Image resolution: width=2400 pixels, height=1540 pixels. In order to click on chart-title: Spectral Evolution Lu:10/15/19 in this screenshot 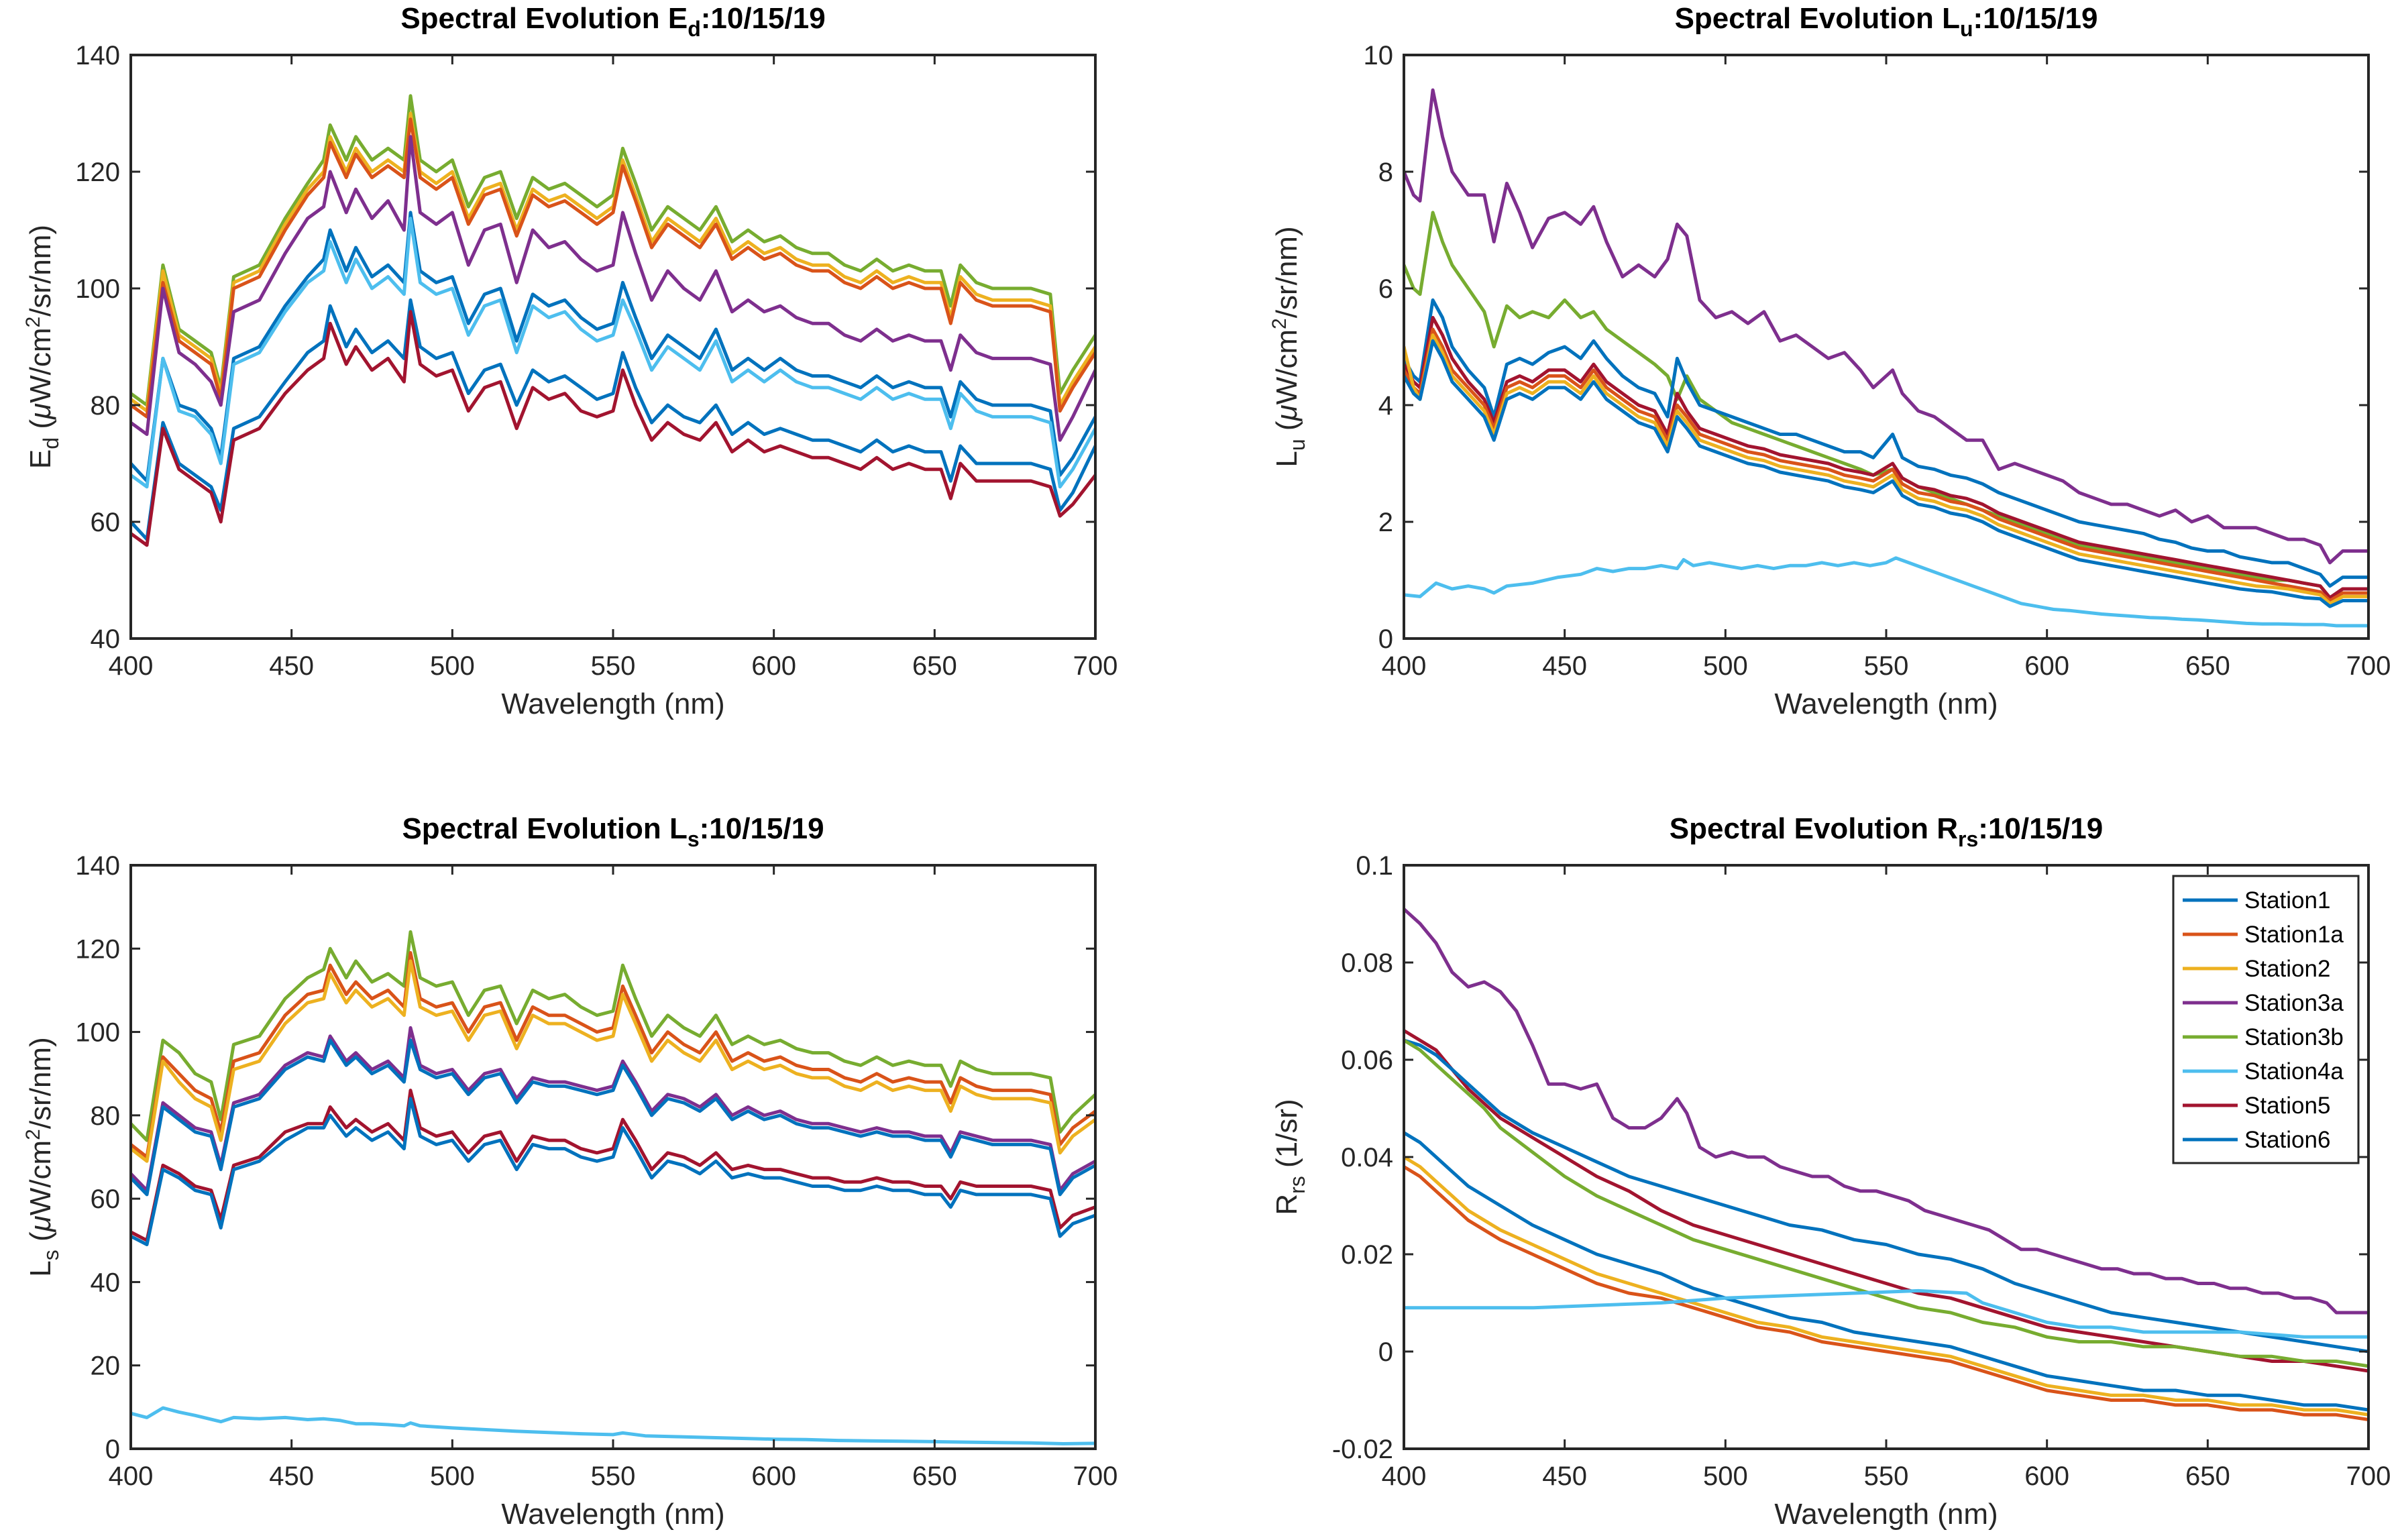, I will do `click(1886, 21)`.